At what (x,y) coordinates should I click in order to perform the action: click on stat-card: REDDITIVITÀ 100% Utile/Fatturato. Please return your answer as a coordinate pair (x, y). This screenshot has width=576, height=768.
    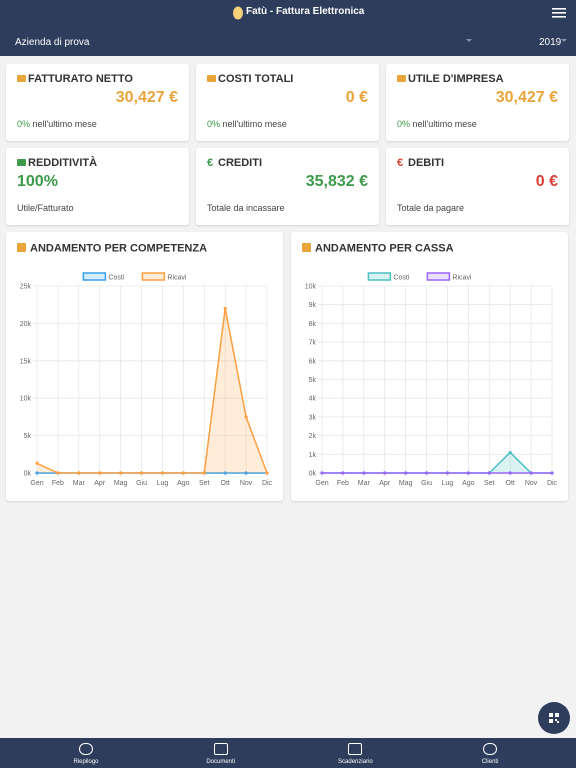
    Looking at the image, I should click on (97, 186).